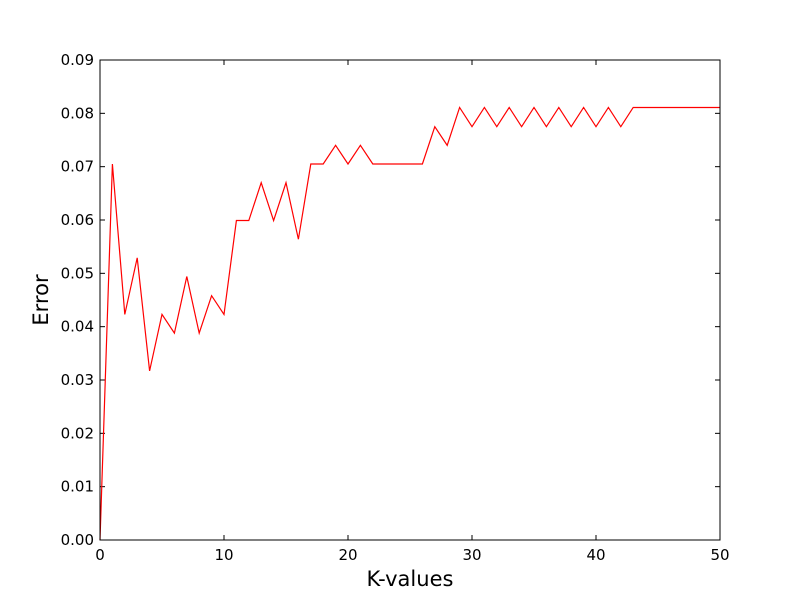 This screenshot has width=800, height=600. I want to click on y-tick-label: 0.01, so click(77, 487).